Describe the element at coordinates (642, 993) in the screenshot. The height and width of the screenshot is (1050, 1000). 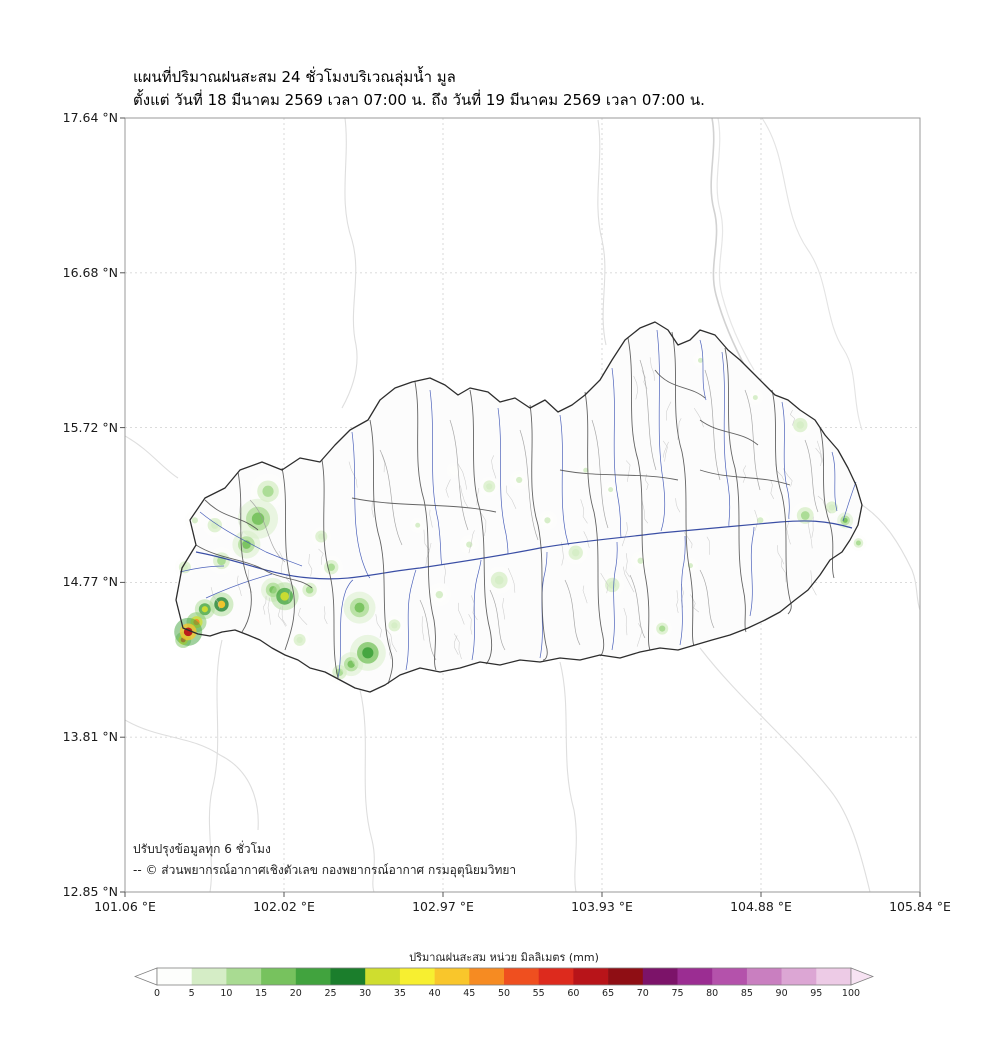
I see `colorbar-tick-label: 70` at that location.